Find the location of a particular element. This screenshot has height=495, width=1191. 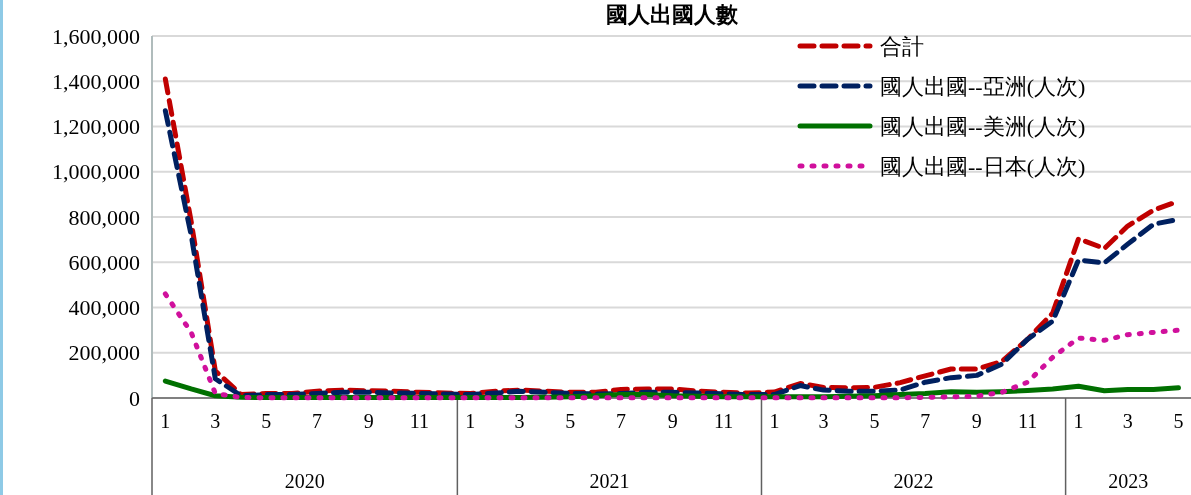

y-tick-label: 800,000 is located at coordinates (104, 217).